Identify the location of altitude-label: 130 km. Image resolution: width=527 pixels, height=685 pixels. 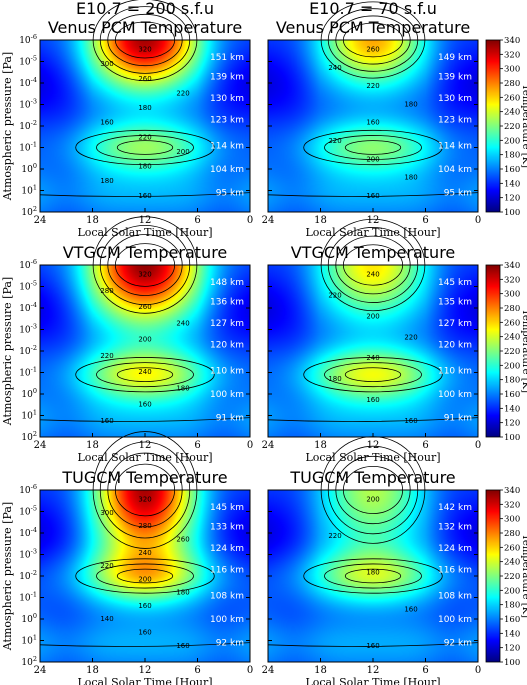
(227, 99).